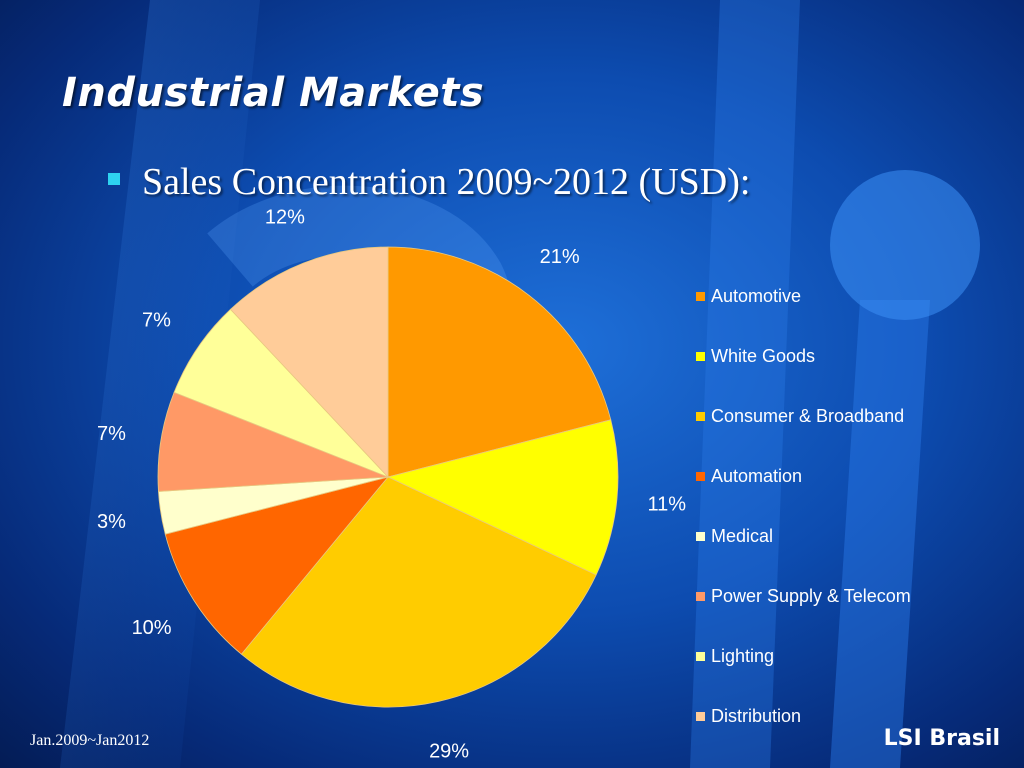 Image resolution: width=1024 pixels, height=768 pixels. I want to click on legend-label: Distribution, so click(756, 715).